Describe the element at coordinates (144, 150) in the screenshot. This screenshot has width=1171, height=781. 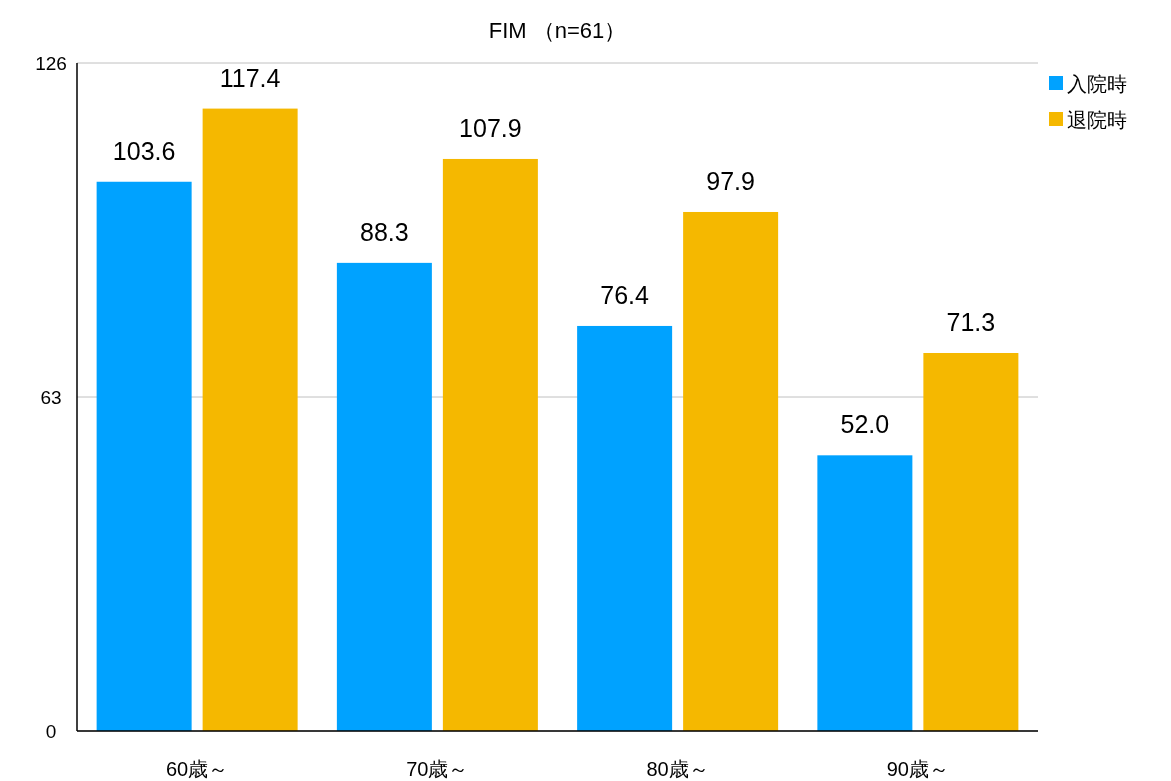
I see `data-label: 103.6` at that location.